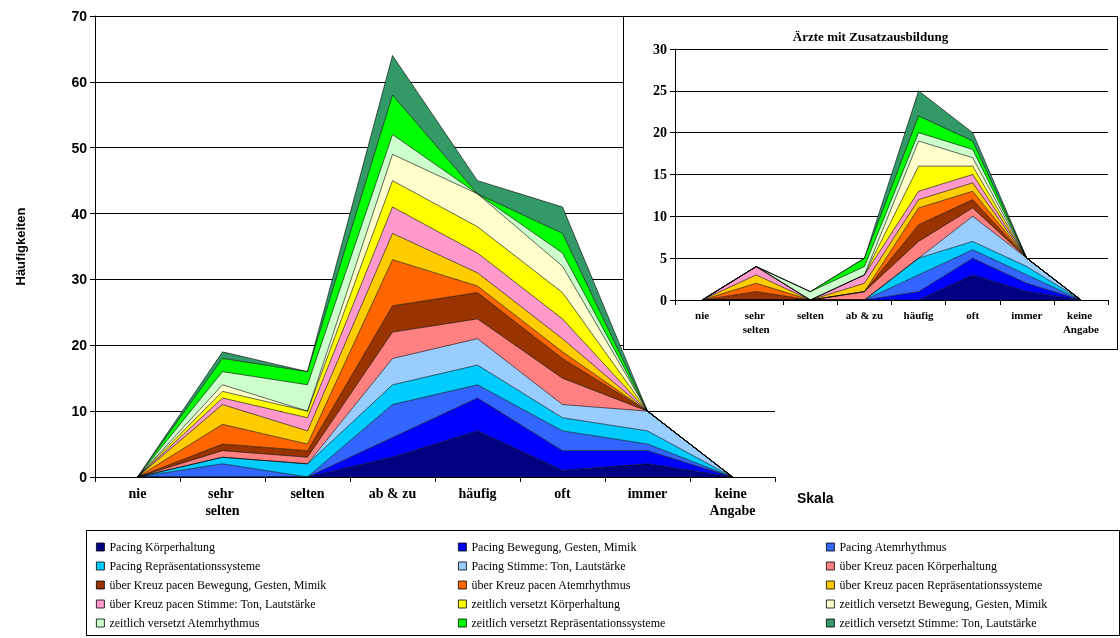 The width and height of the screenshot is (1120, 638). What do you see at coordinates (546, 604) in the screenshot?
I see `legend-label: zeitlich versetzt Körperhaltung` at bounding box center [546, 604].